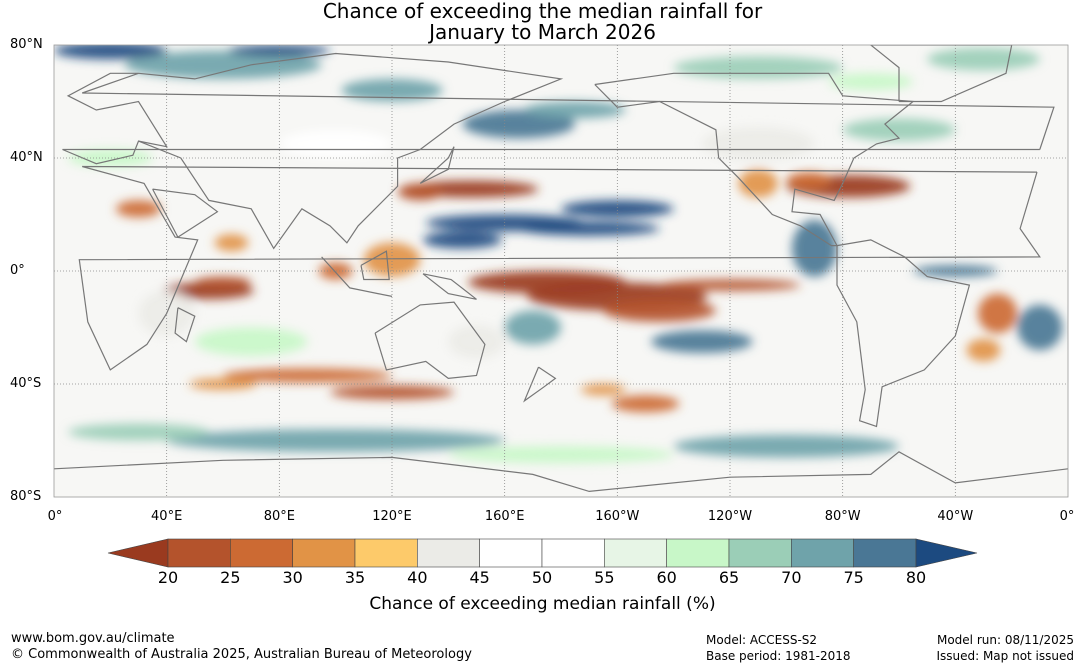  Describe the element at coordinates (93, 638) in the screenshot. I see `footer-url: www.bom.gov.au/climate` at that location.